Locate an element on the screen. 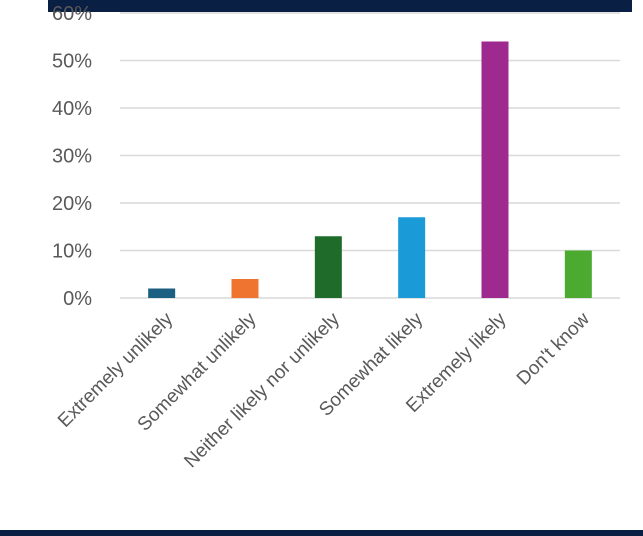 This screenshot has width=643, height=536. y-tick-label: 30% is located at coordinates (72, 157).